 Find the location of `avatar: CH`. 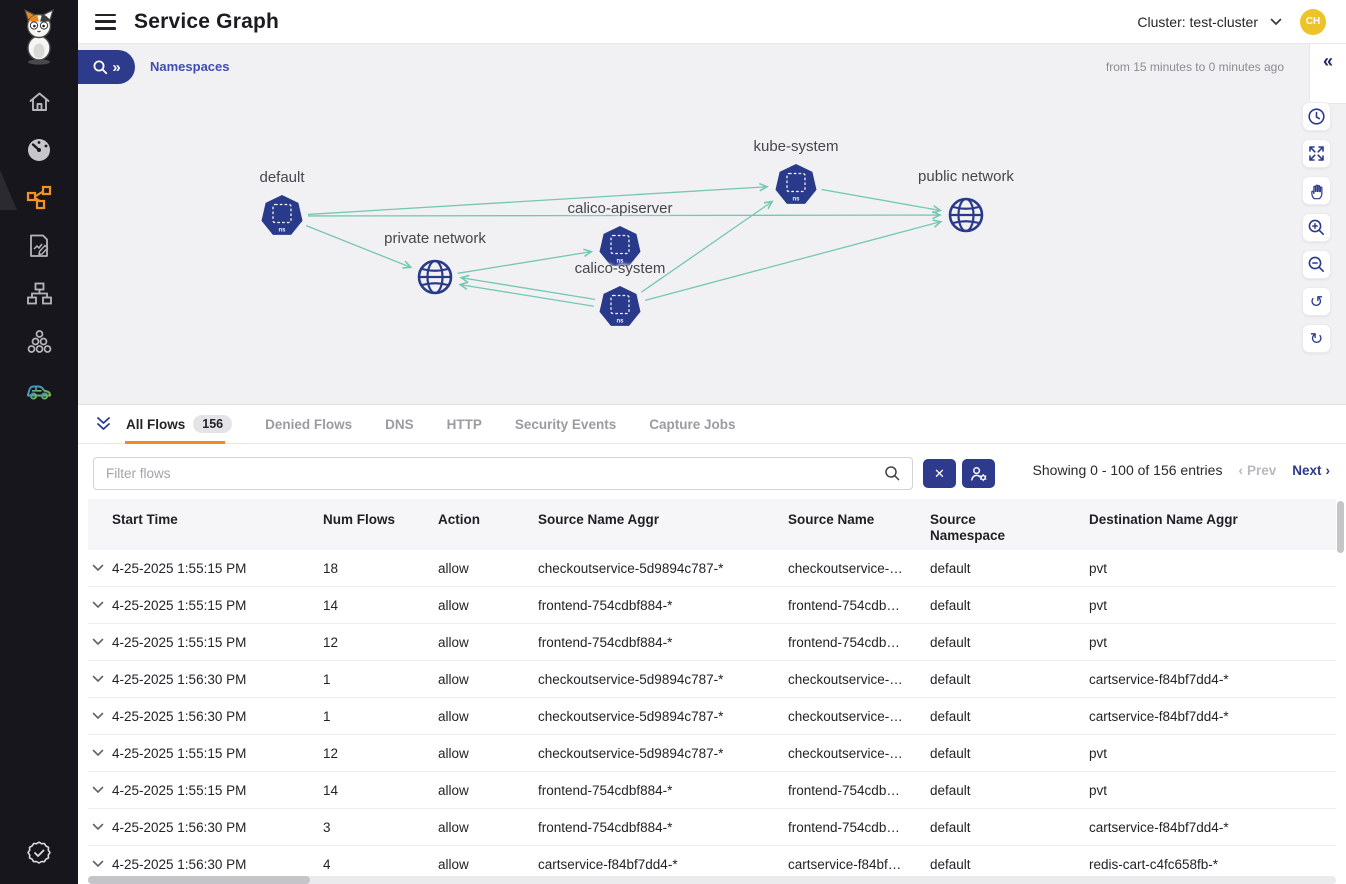

avatar: CH is located at coordinates (1313, 21).